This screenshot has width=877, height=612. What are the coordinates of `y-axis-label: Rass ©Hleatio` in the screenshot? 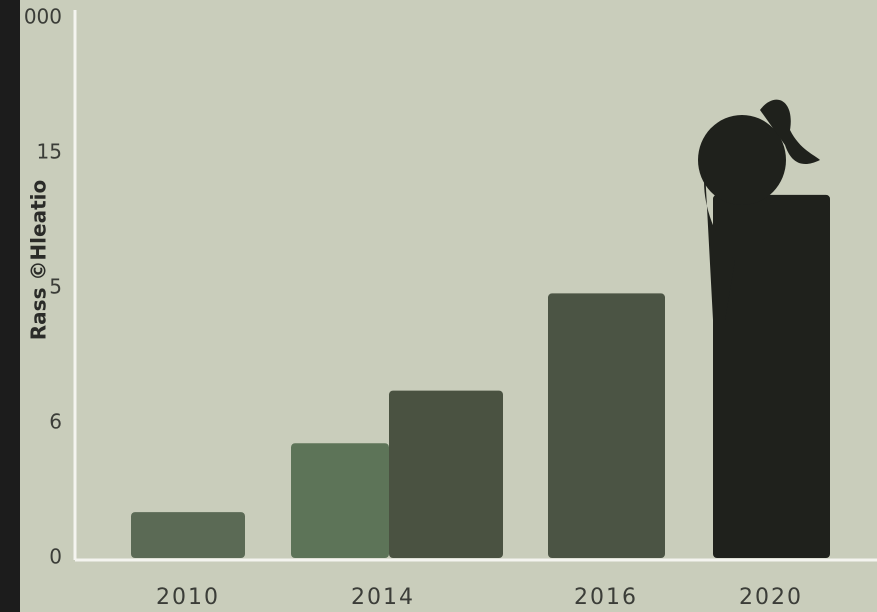 It's located at (39, 260).